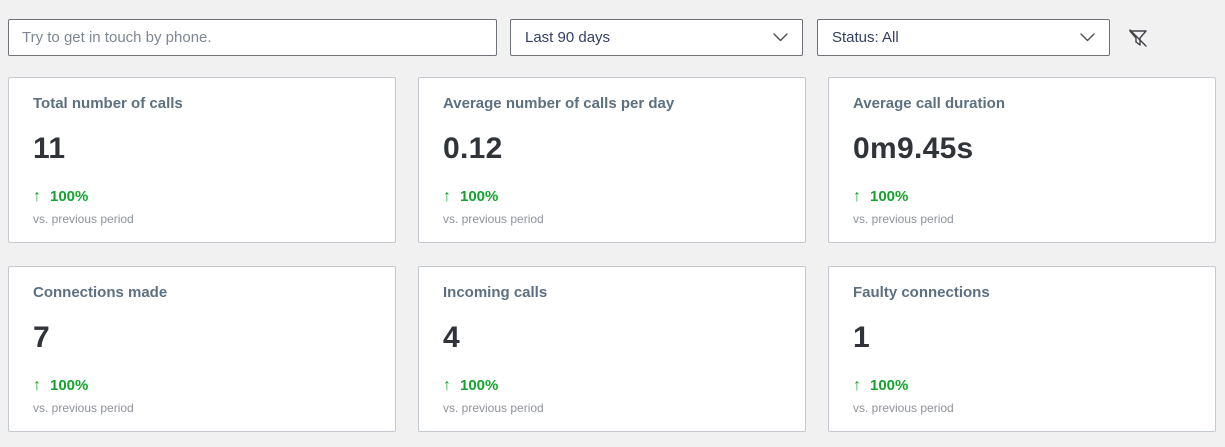 The height and width of the screenshot is (447, 1225). I want to click on clear-filters-button, so click(1138, 38).